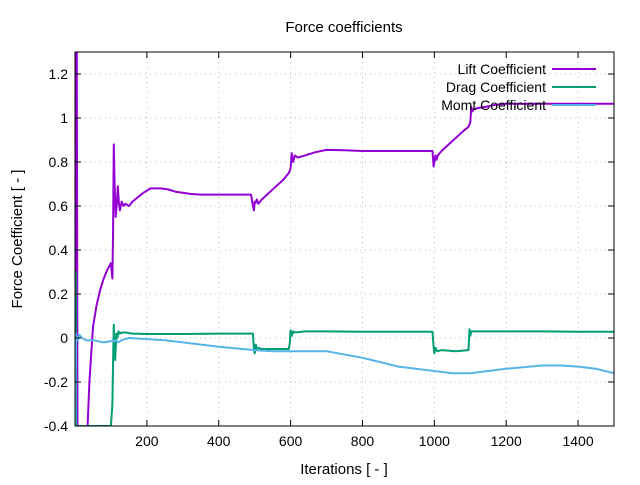 This screenshot has height=485, width=640. What do you see at coordinates (64, 338) in the screenshot?
I see `y-tick-label: 0` at bounding box center [64, 338].